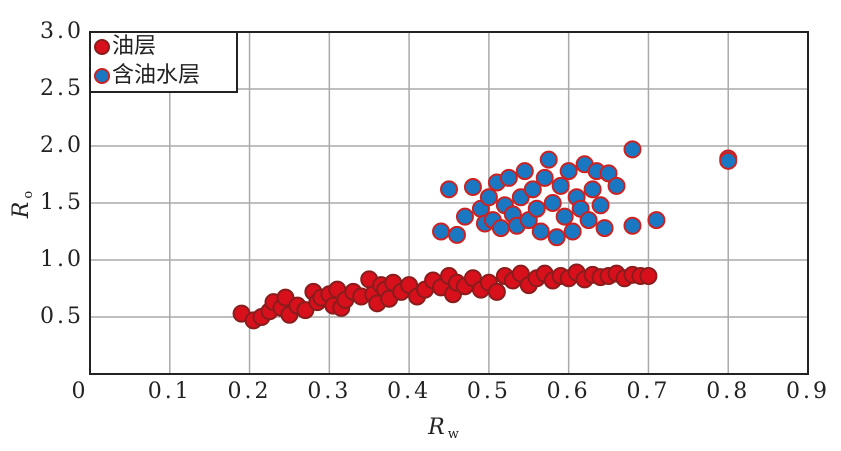  Describe the element at coordinates (163, 62) in the screenshot. I see `legend-box` at that location.